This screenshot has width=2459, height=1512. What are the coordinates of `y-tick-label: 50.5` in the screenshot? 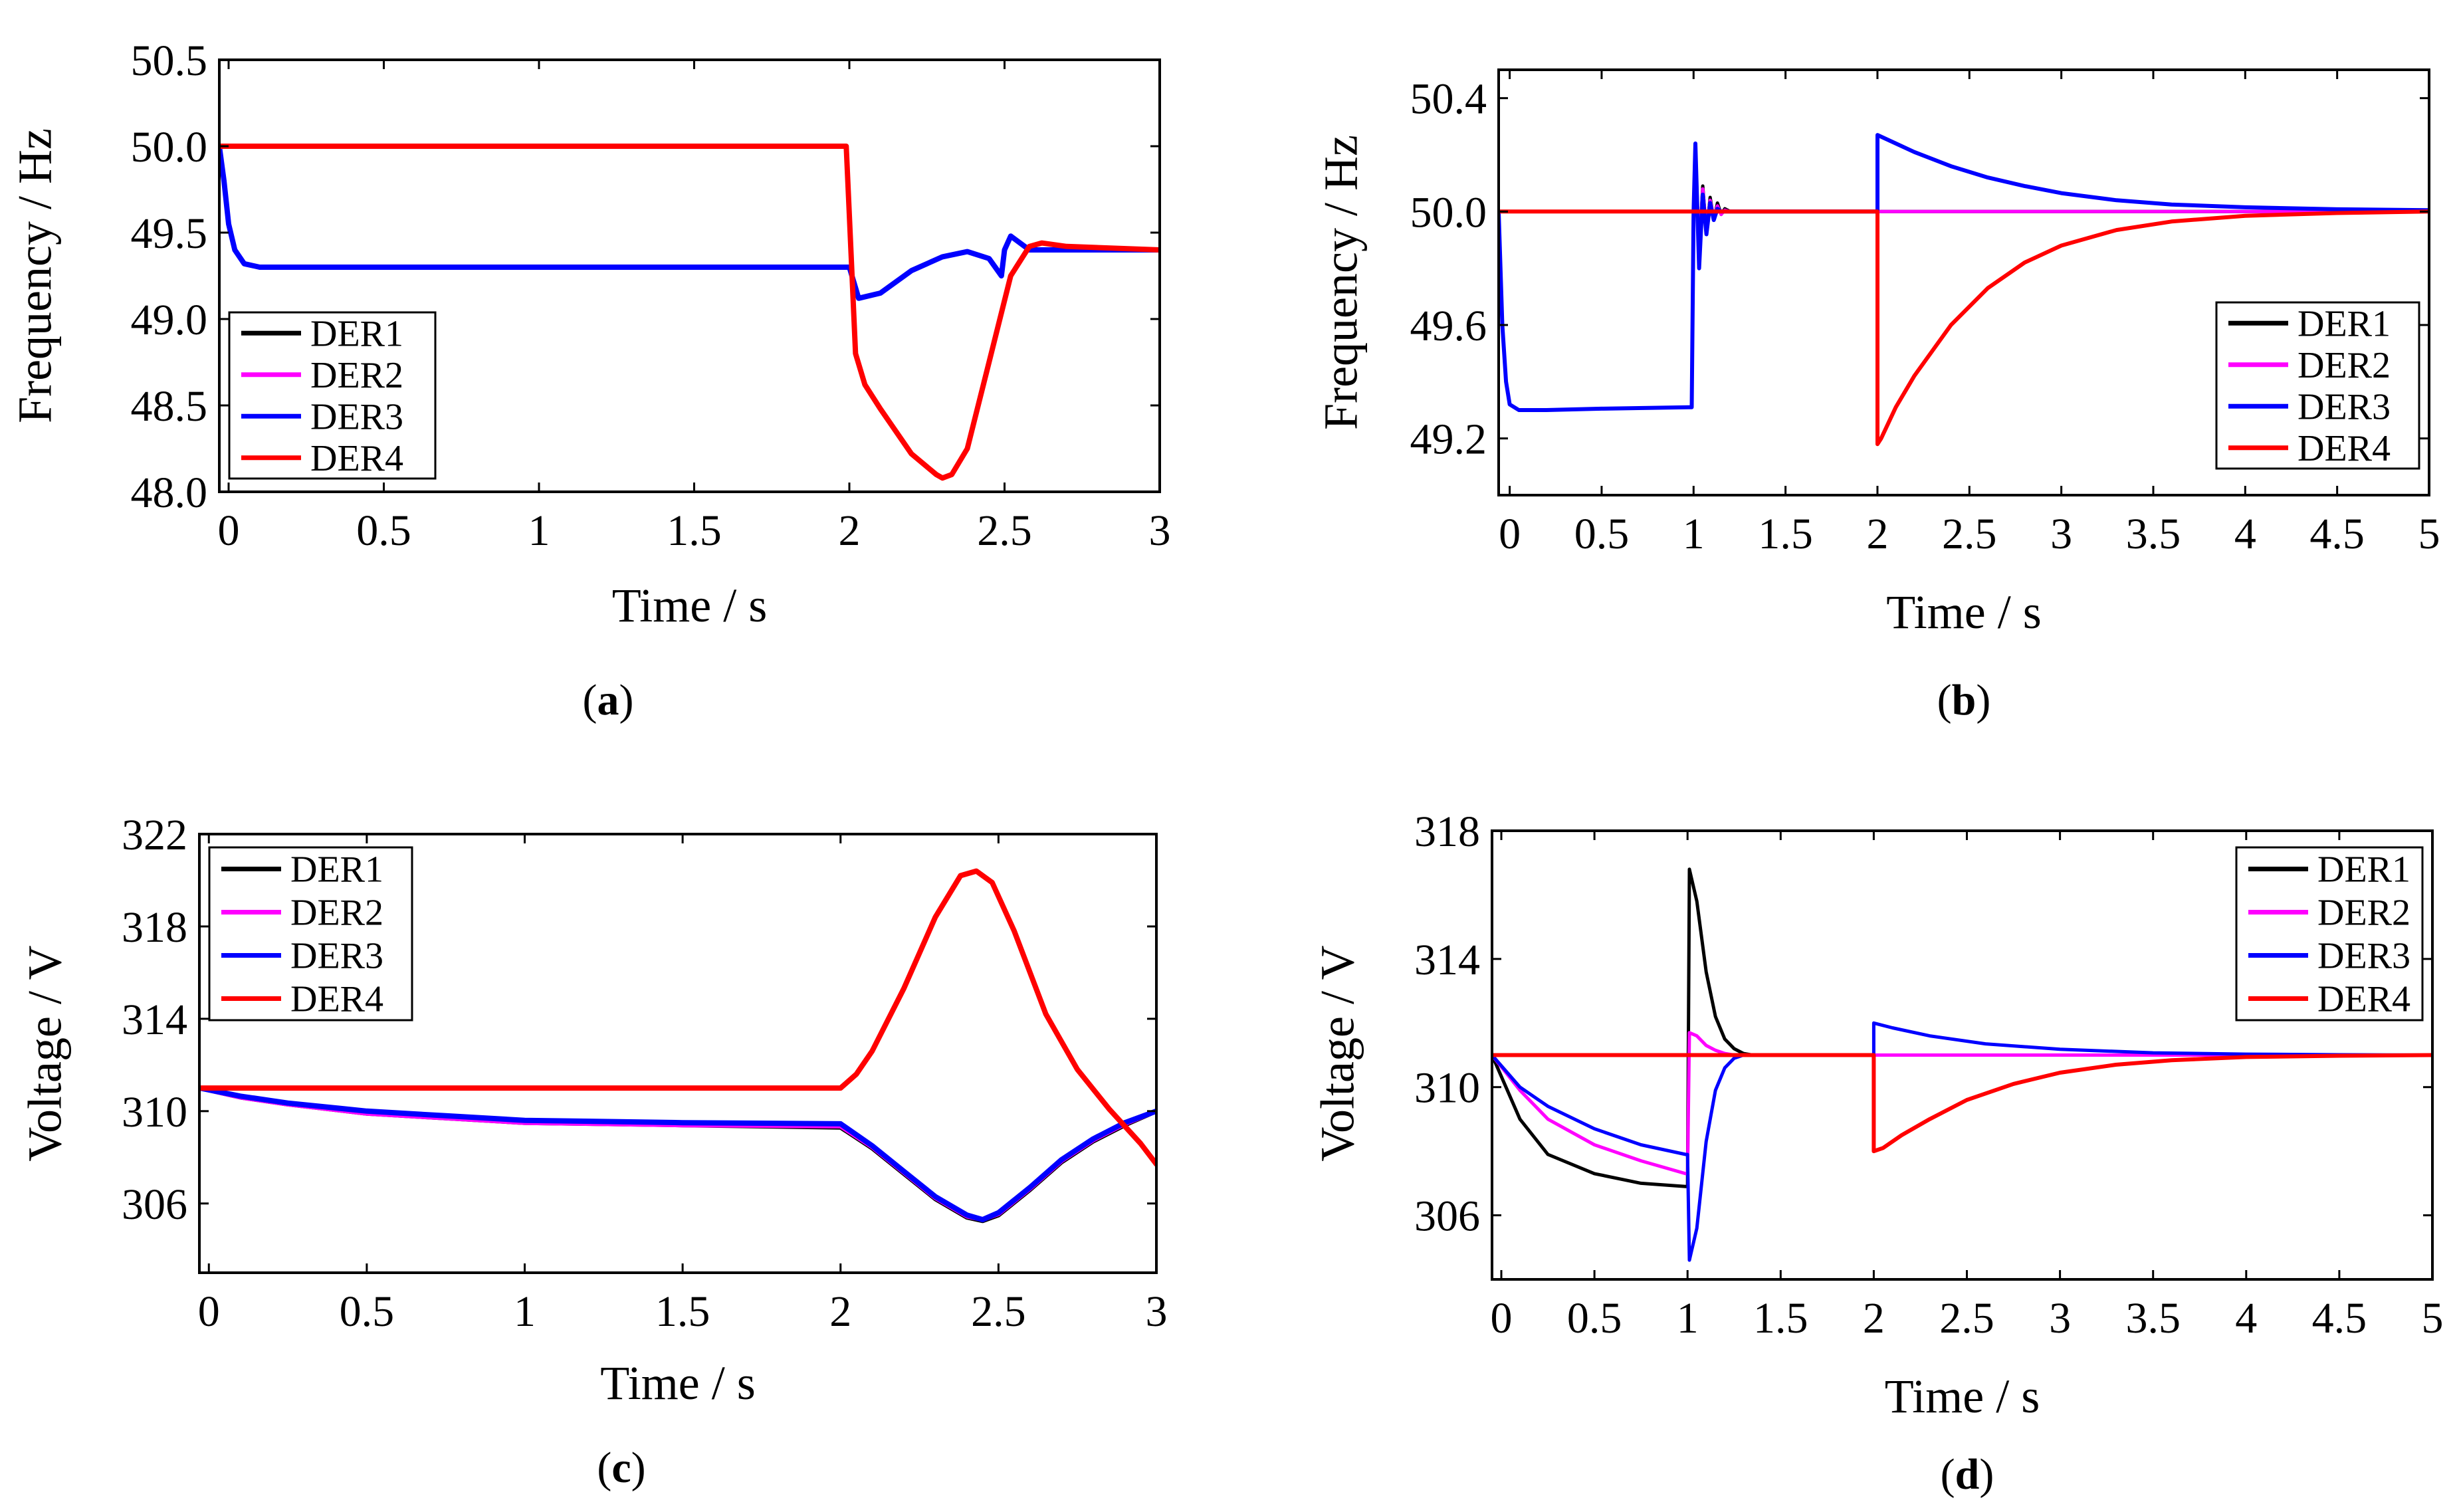 It's located at (169, 61).